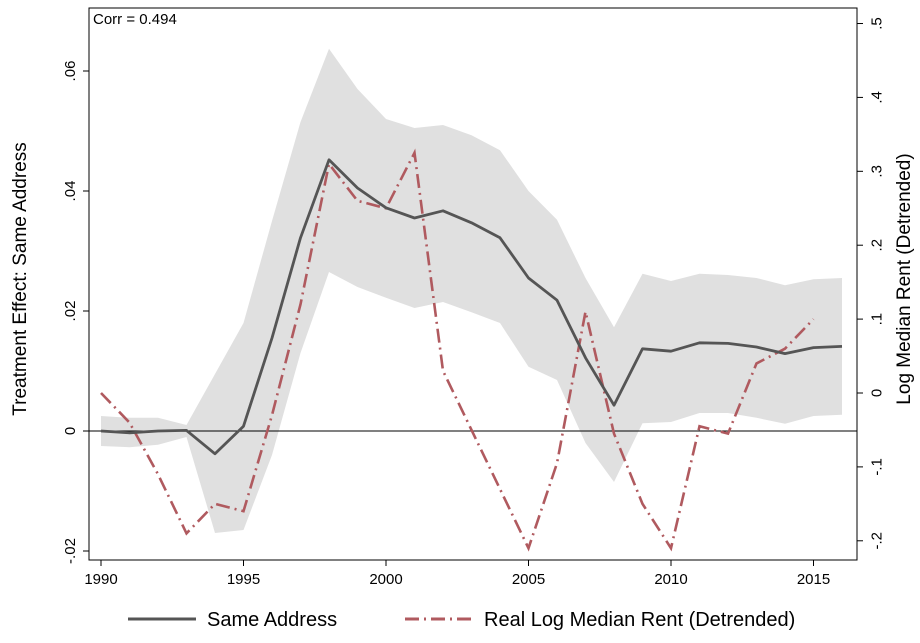 The width and height of the screenshot is (920, 643). Describe the element at coordinates (100, 579) in the screenshot. I see `x-tick-label: 1990` at that location.